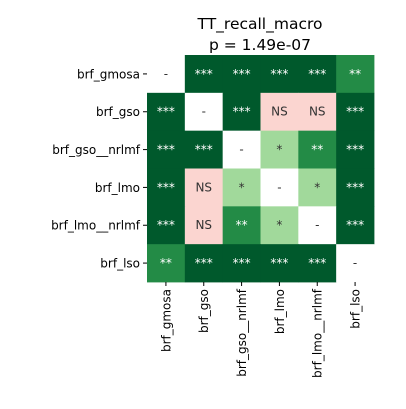 This screenshot has width=406, height=409. What do you see at coordinates (204, 311) in the screenshot?
I see `column-tick-label: brf_gso` at bounding box center [204, 311].